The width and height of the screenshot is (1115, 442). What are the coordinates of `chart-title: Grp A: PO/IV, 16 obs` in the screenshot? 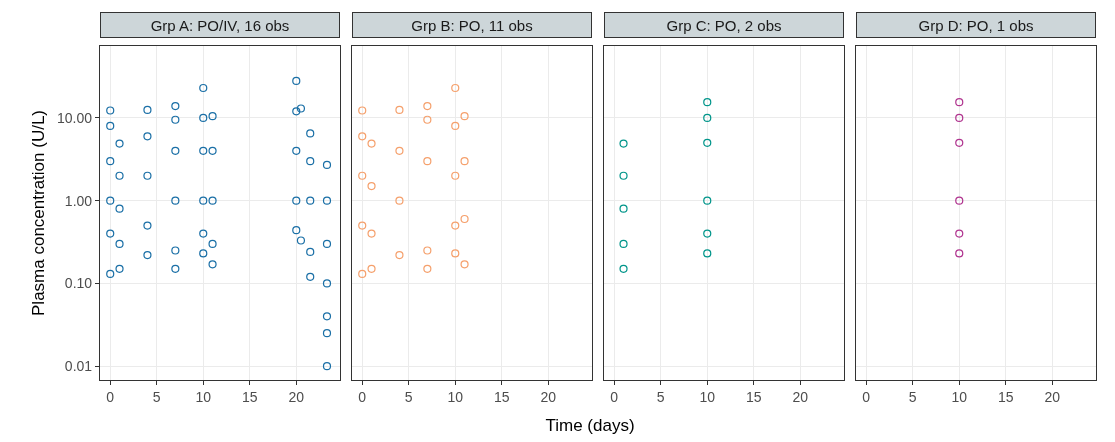 It's located at (220, 25).